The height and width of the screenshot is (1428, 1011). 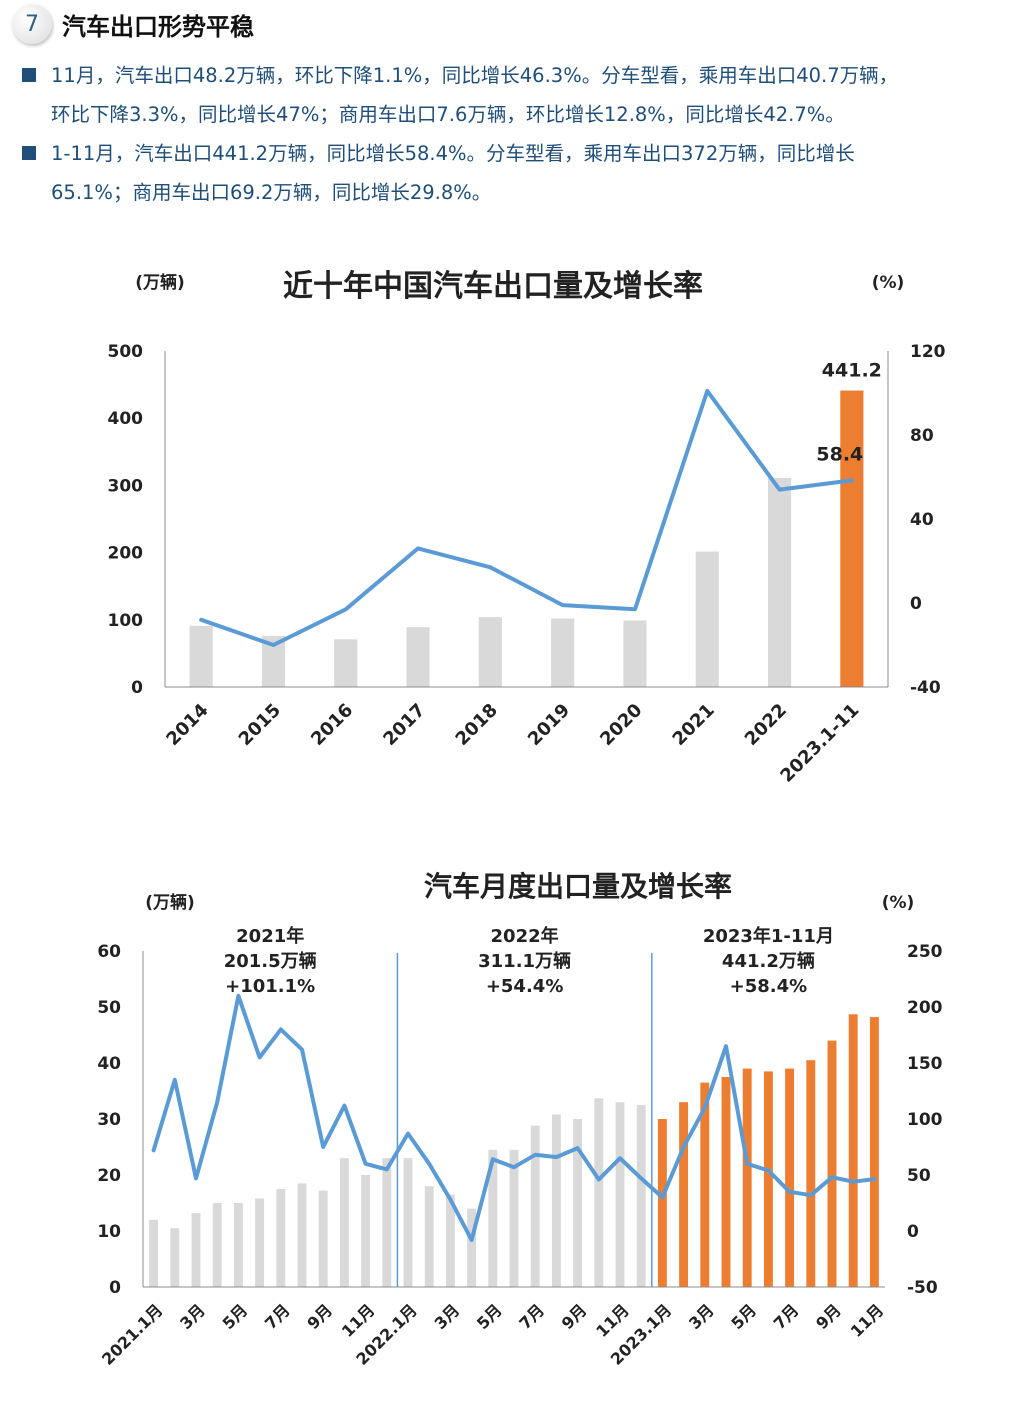 What do you see at coordinates (109, 1120) in the screenshot?
I see `left-tick-label: 30` at bounding box center [109, 1120].